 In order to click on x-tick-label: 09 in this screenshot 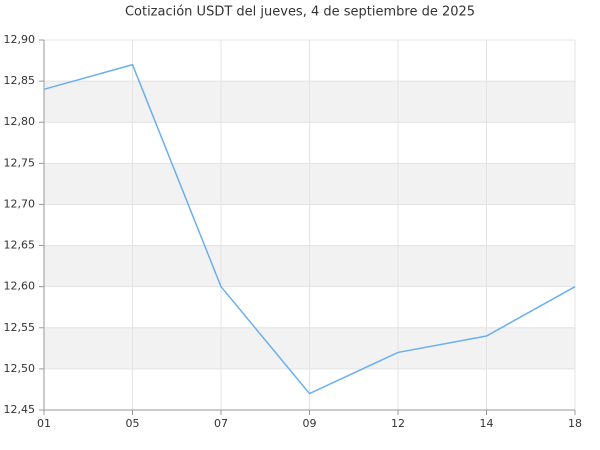, I will do `click(310, 423)`.